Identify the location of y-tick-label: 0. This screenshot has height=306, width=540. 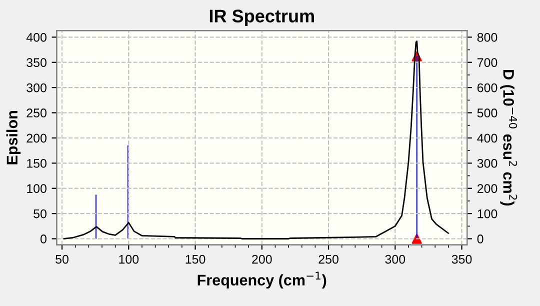
(43, 239).